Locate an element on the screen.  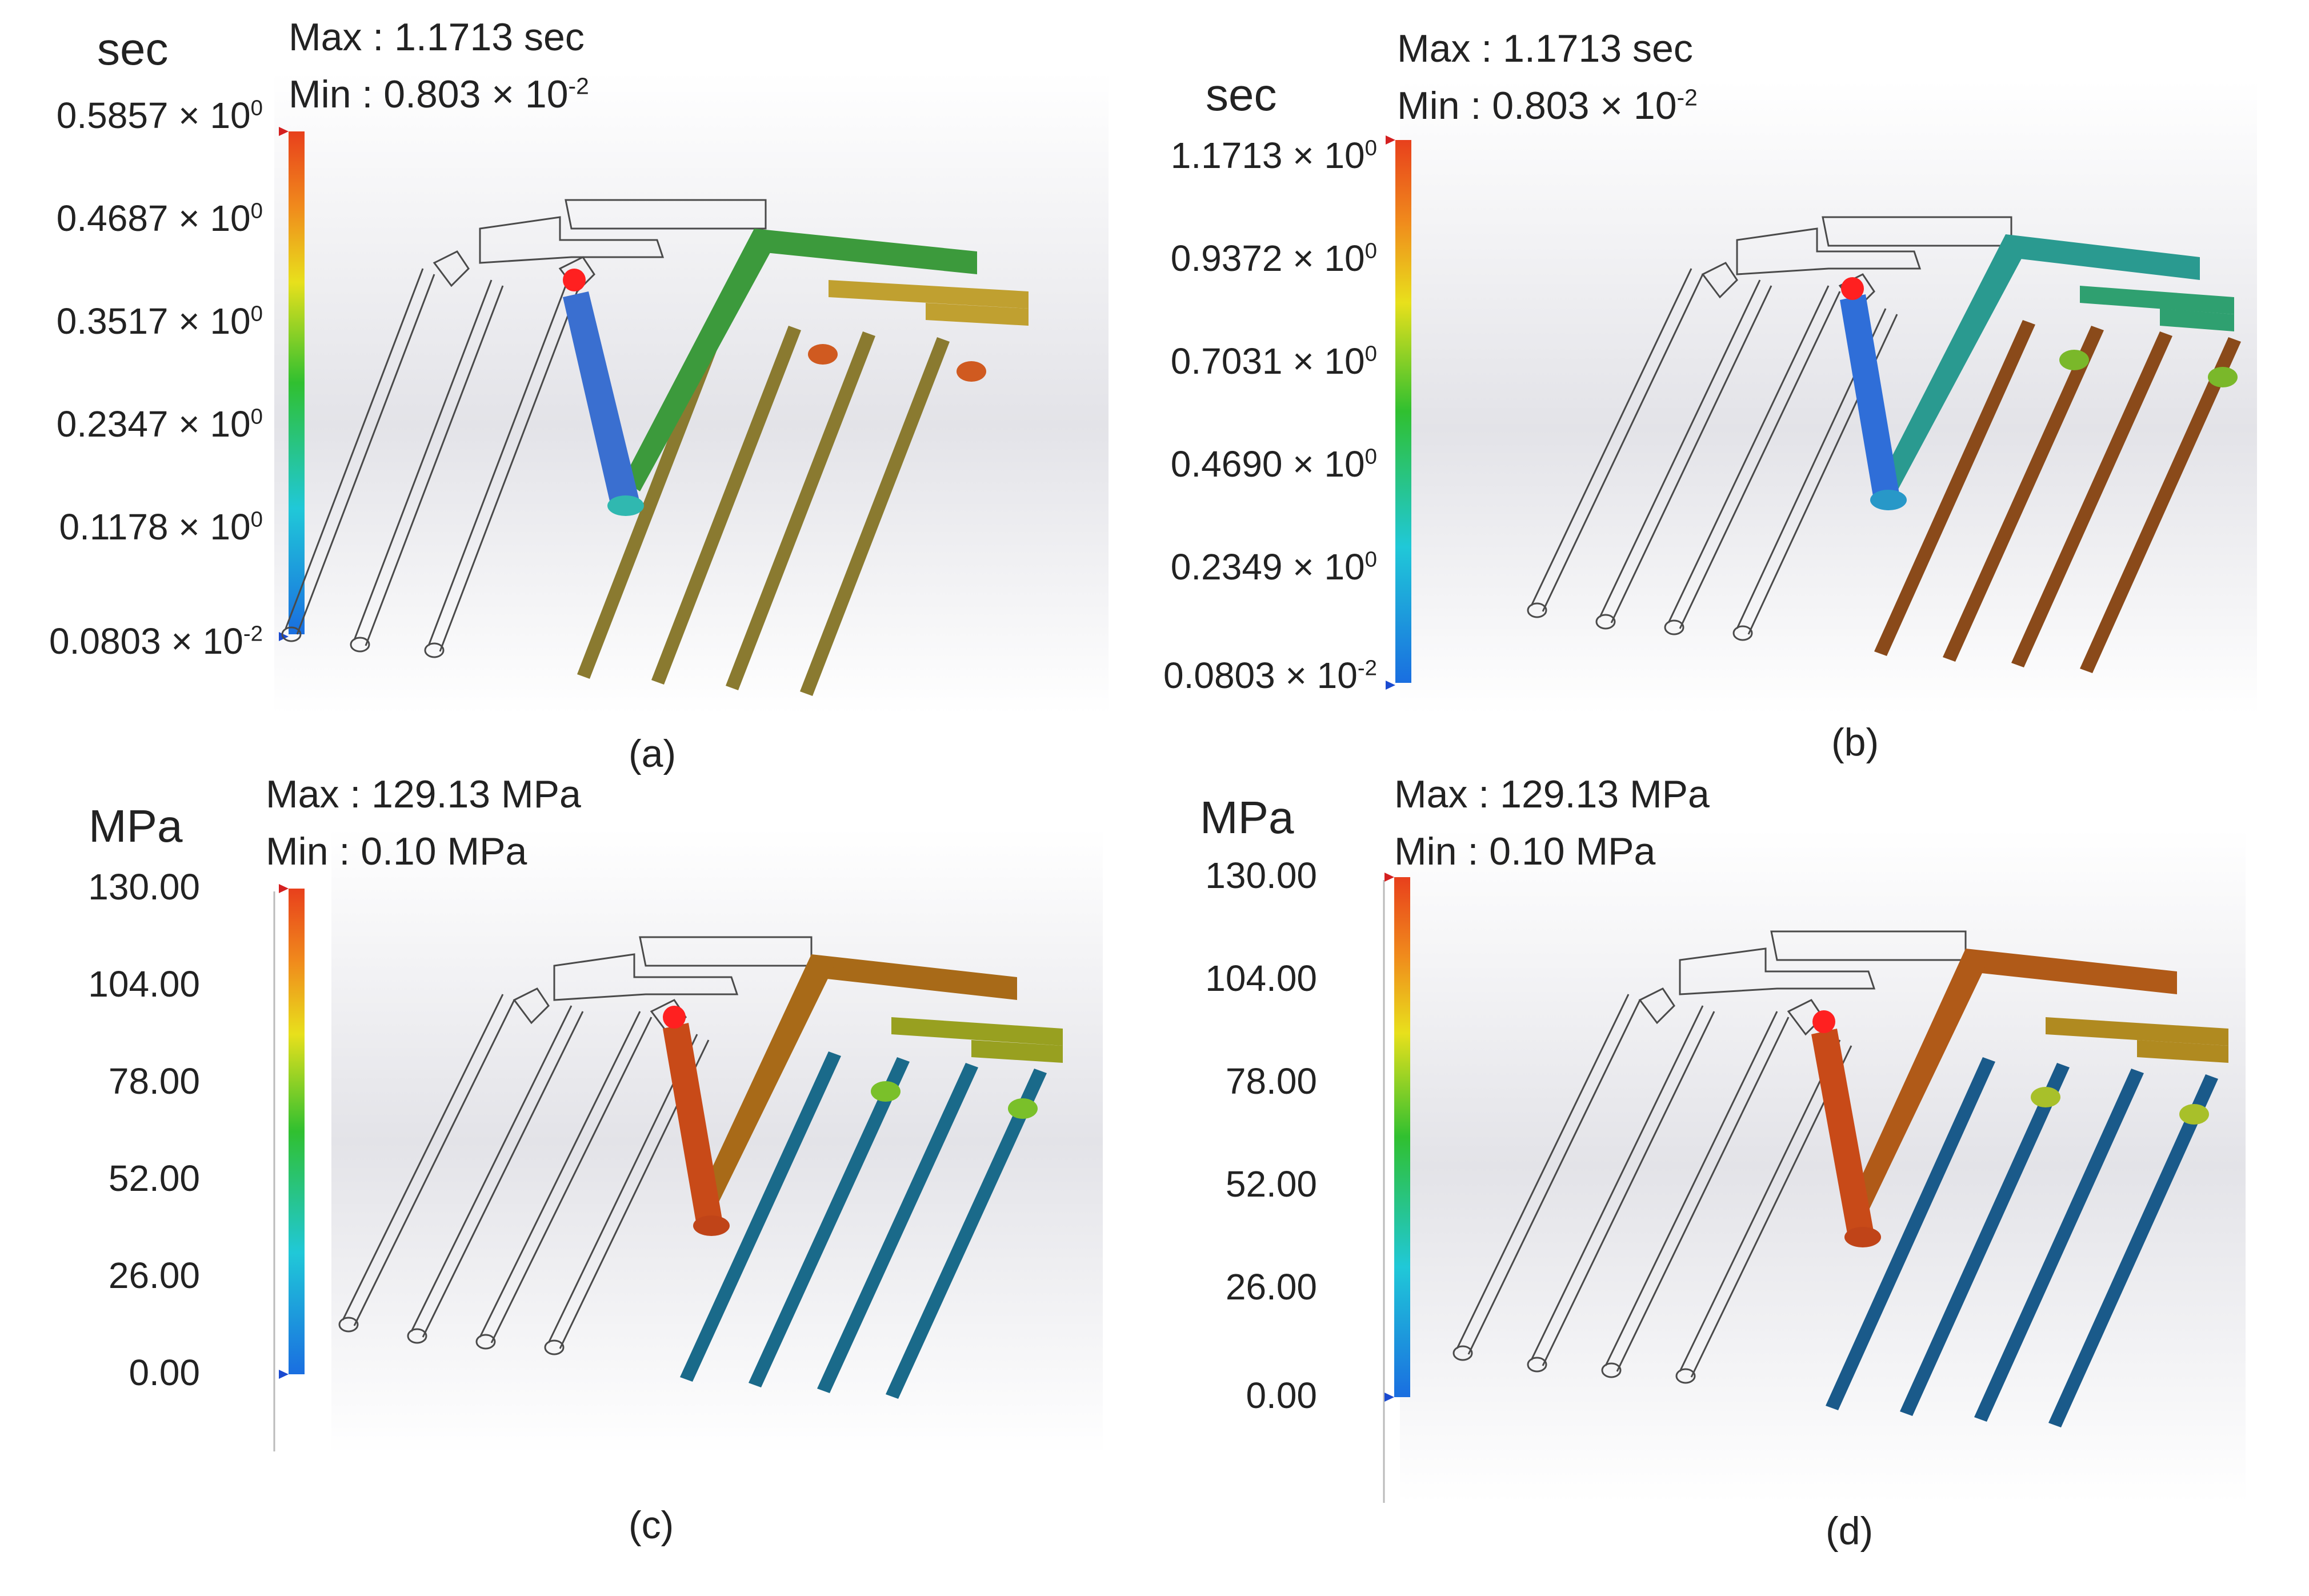
tick-base: 0.0803 × 10 is located at coordinates (146, 641).